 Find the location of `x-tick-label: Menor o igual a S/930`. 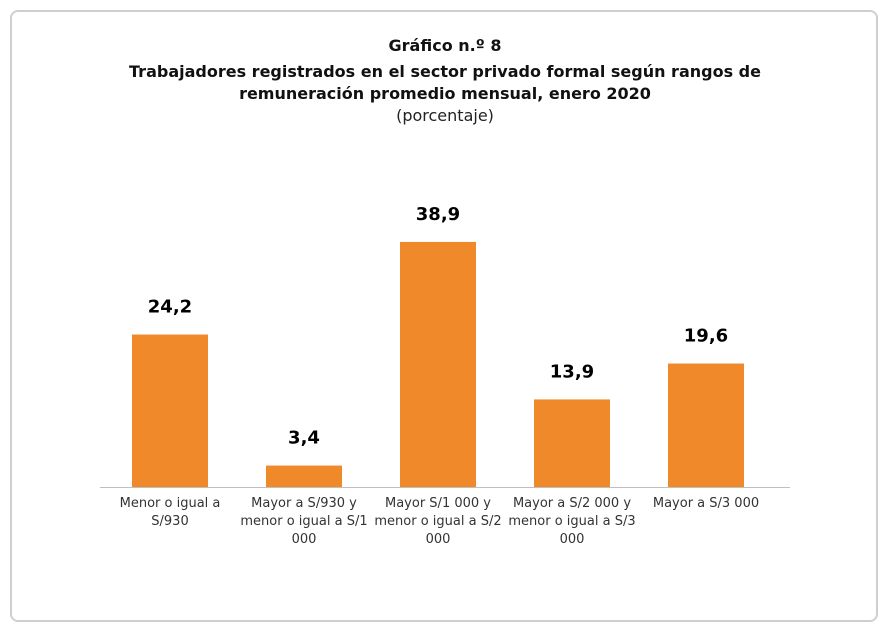

x-tick-label: Menor o igual a S/930 is located at coordinates (170, 512).